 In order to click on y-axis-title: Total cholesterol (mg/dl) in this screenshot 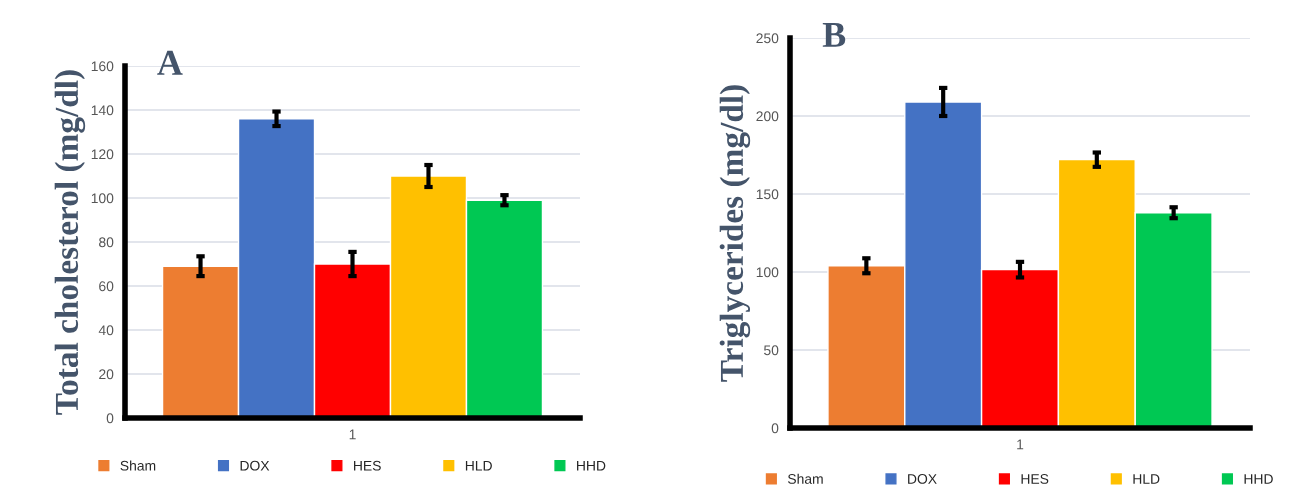, I will do `click(70, 242)`.